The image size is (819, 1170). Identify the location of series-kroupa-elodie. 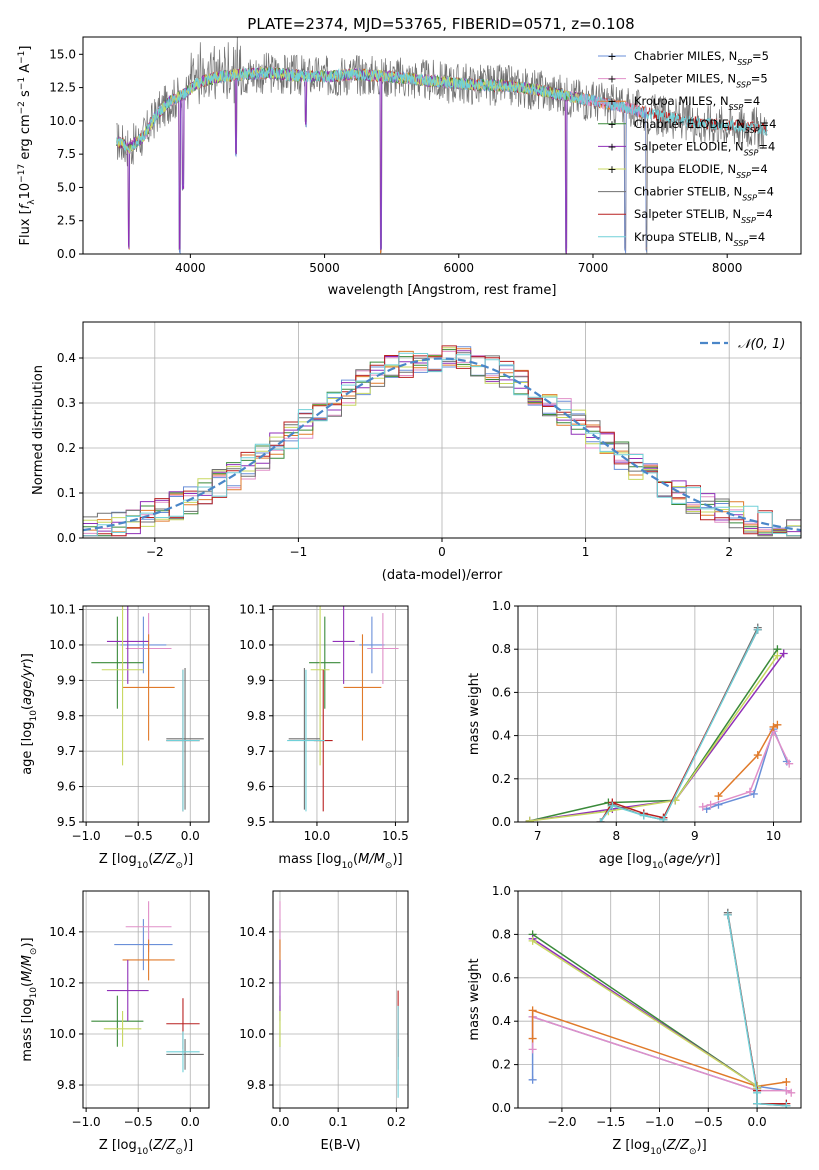
(653, 736).